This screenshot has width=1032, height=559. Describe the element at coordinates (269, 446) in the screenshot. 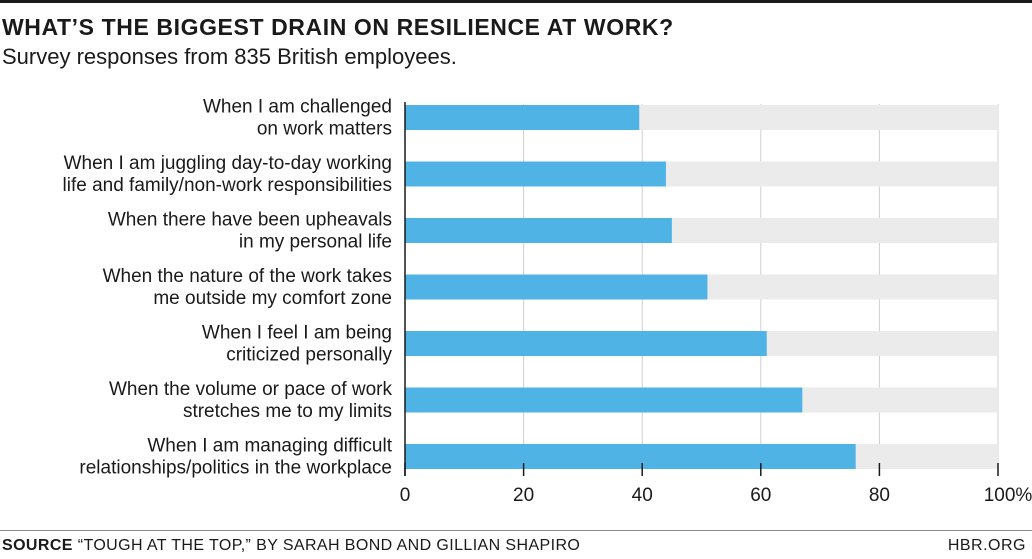

I see `category-label-line: When I am managing difficult` at that location.